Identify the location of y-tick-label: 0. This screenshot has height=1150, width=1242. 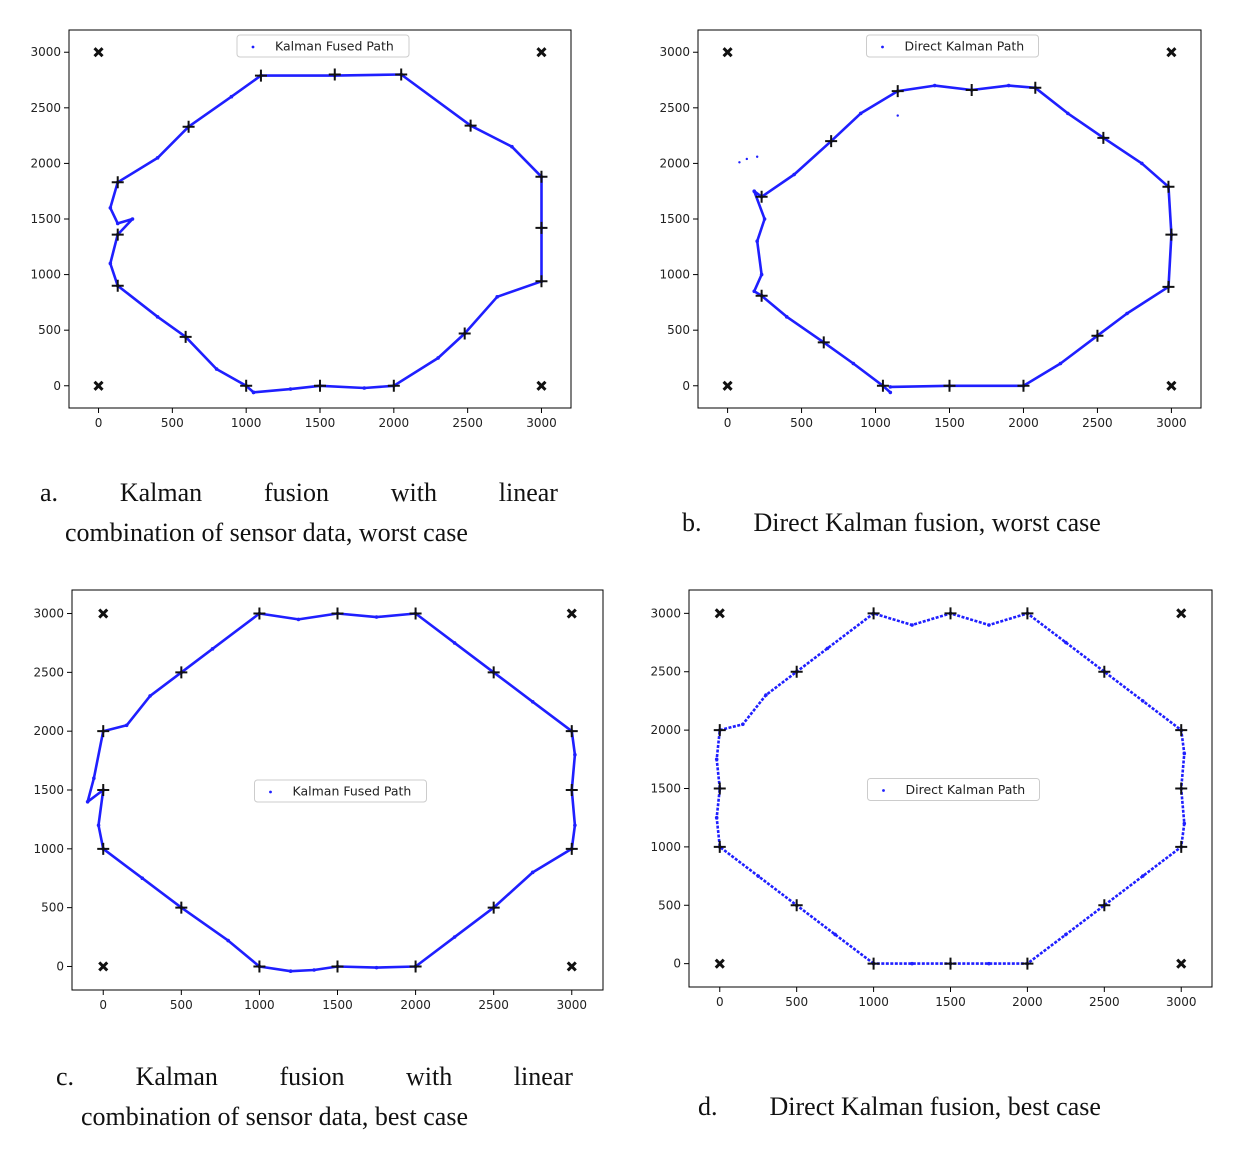
(677, 964).